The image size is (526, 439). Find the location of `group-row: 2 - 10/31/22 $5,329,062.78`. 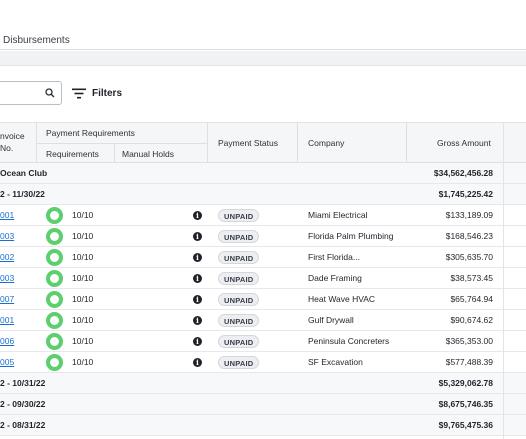

group-row: 2 - 10/31/22 $5,329,062.78 is located at coordinates (263, 383).